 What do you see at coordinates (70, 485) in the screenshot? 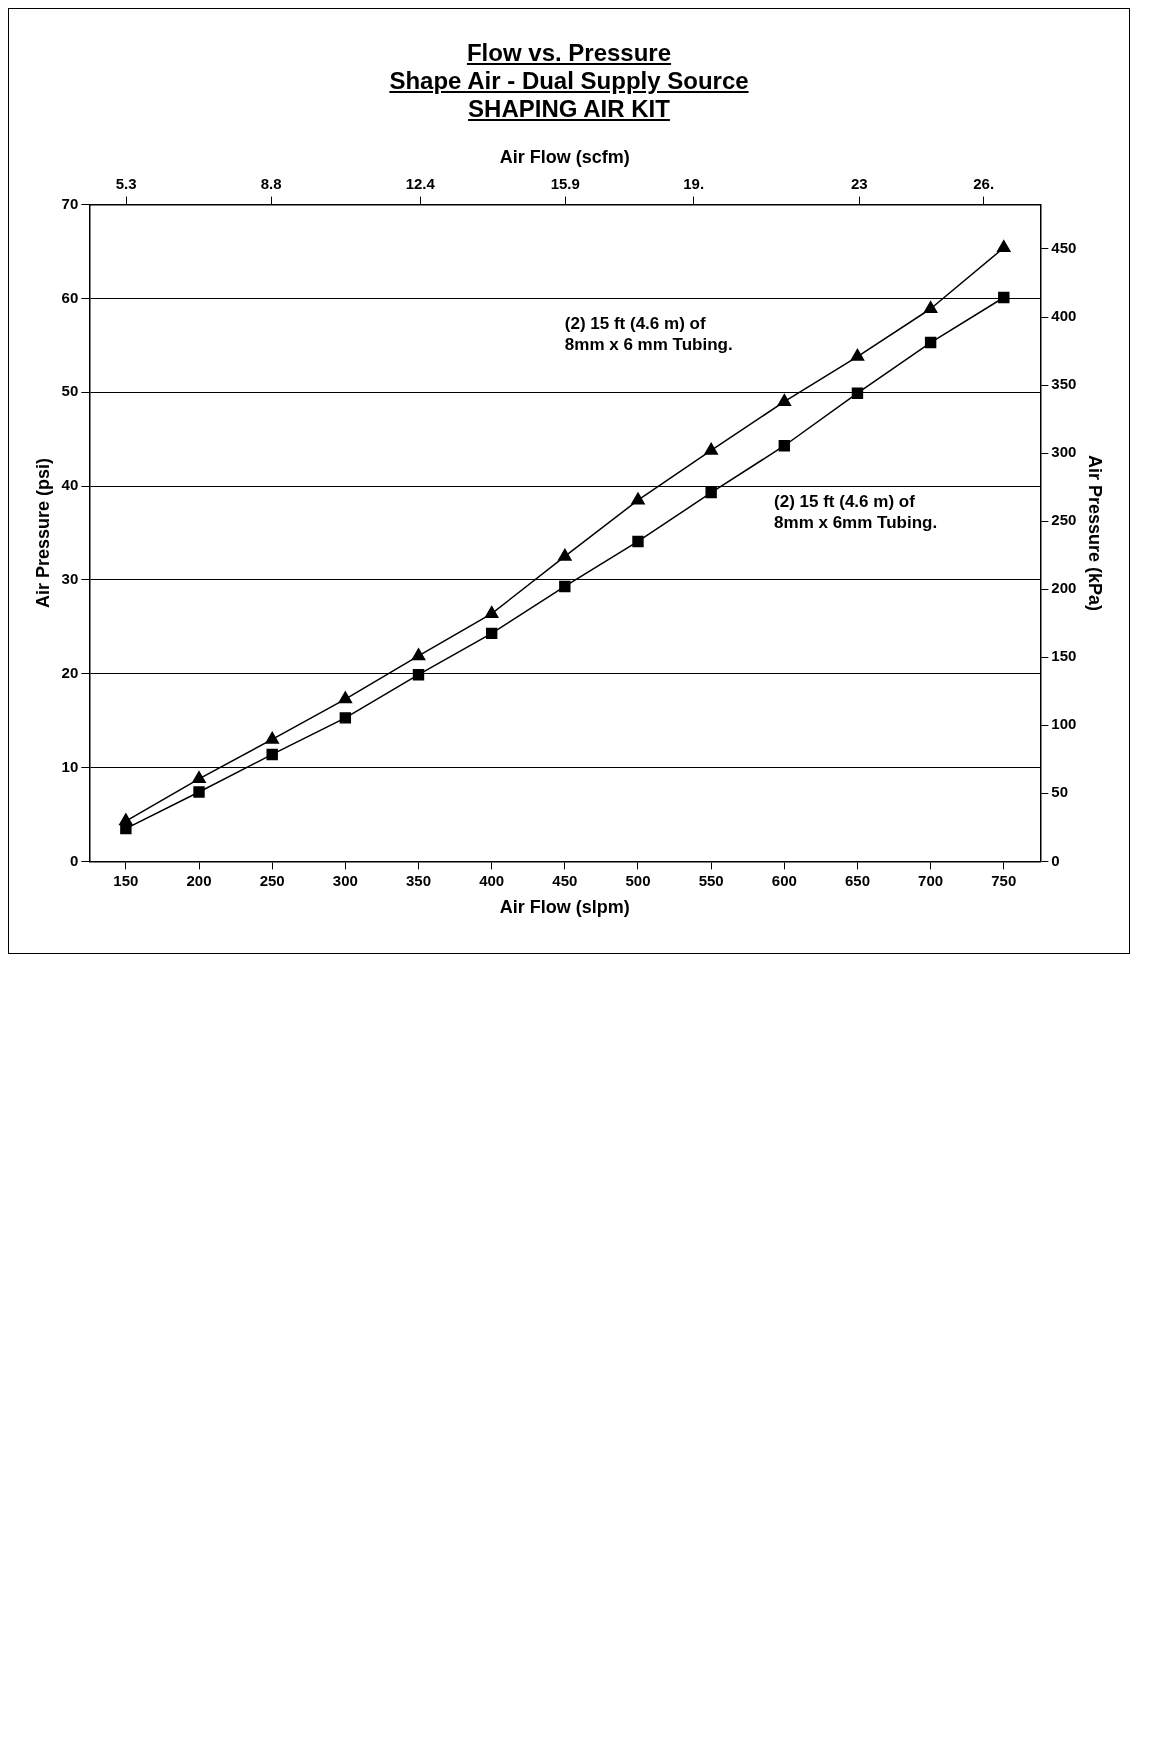
I see `y-tick-label: 40` at bounding box center [70, 485].